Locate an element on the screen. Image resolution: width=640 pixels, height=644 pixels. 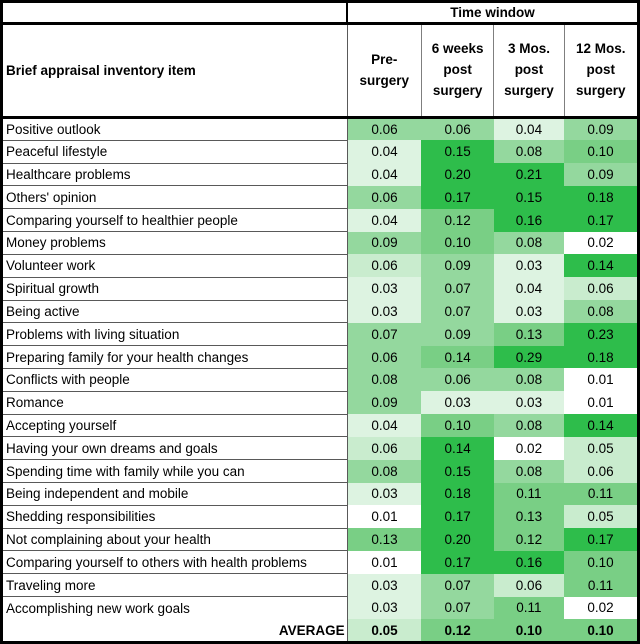
row-label: Problems with living situation is located at coordinates (174, 334).